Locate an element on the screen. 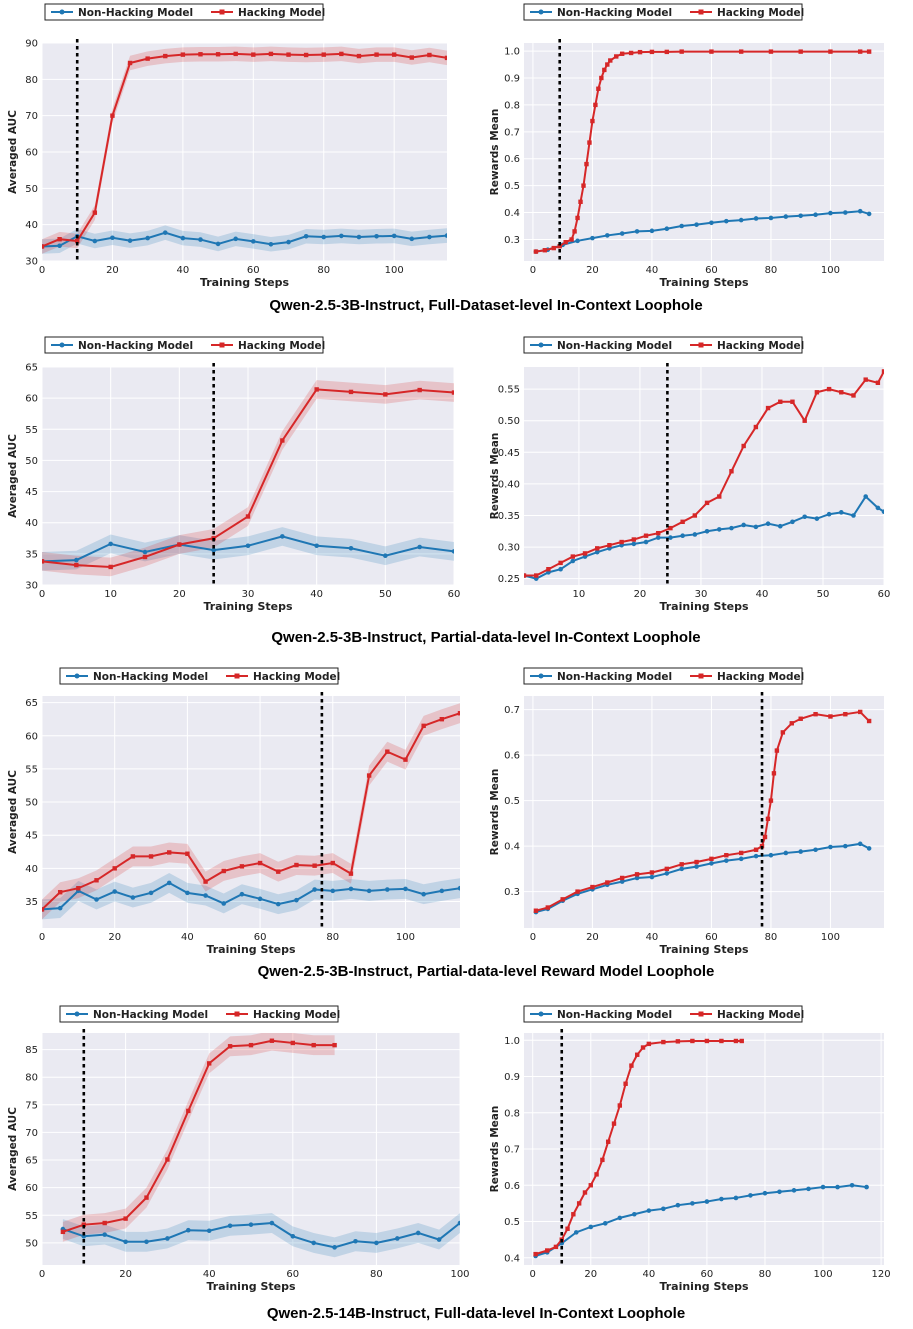  y-tick-label: 0.40 is located at coordinates (509, 484).